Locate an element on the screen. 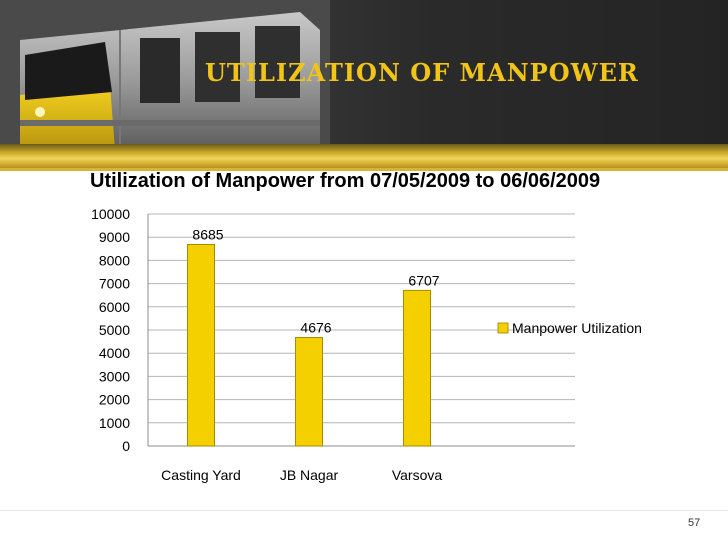  y-tick-label: 3000 is located at coordinates (114, 376).